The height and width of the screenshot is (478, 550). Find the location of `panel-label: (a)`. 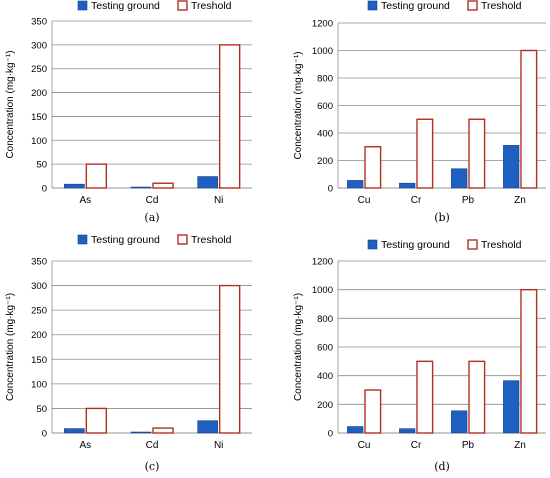

panel-label: (a) is located at coordinates (151, 217).